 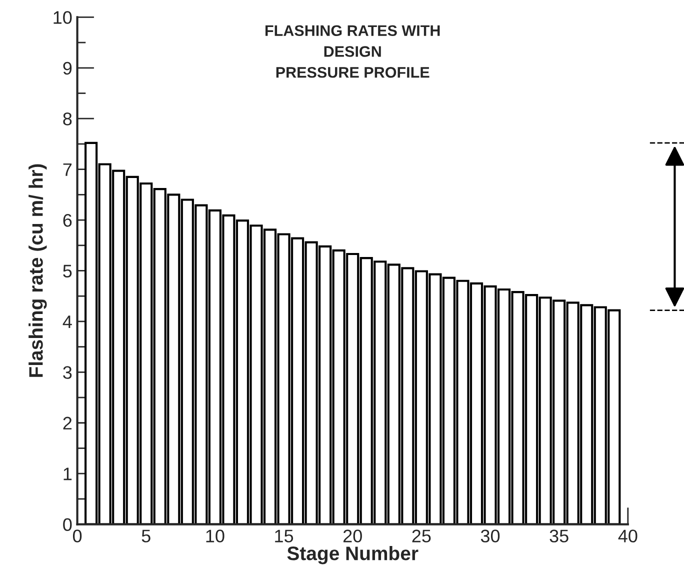 I want to click on x-tick-label: 15, so click(x=284, y=536).